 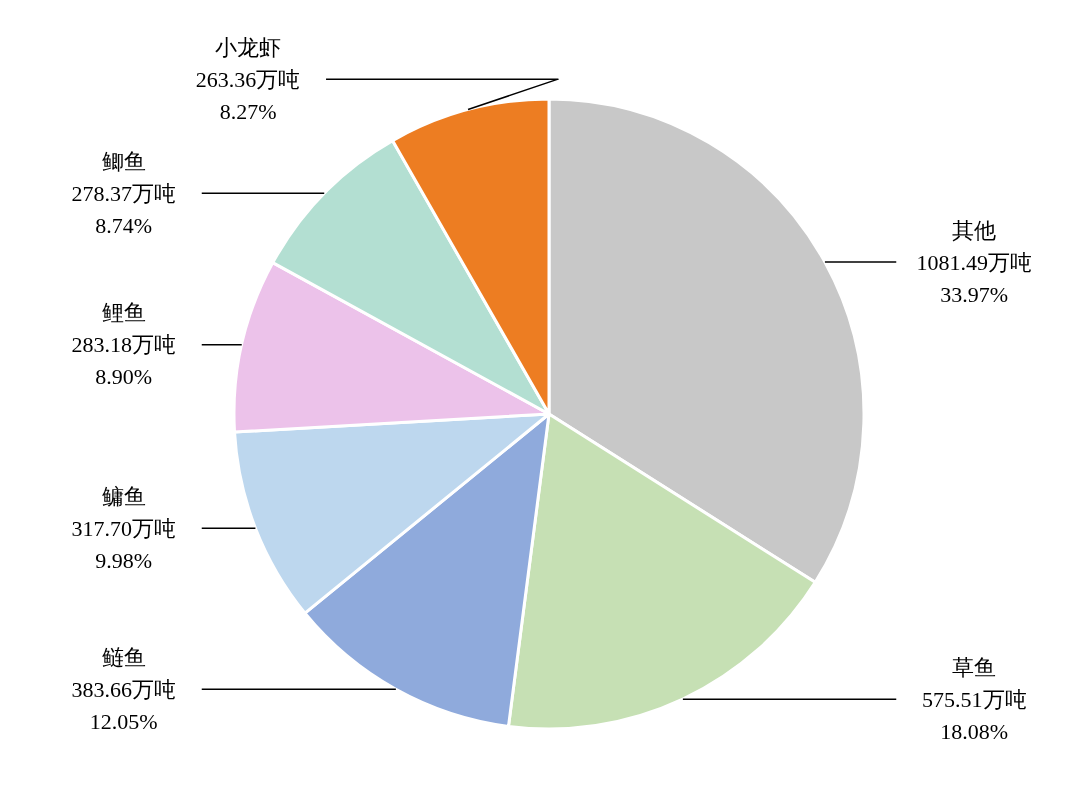 I want to click on slice-label: 鲫鱼, so click(x=123, y=161).